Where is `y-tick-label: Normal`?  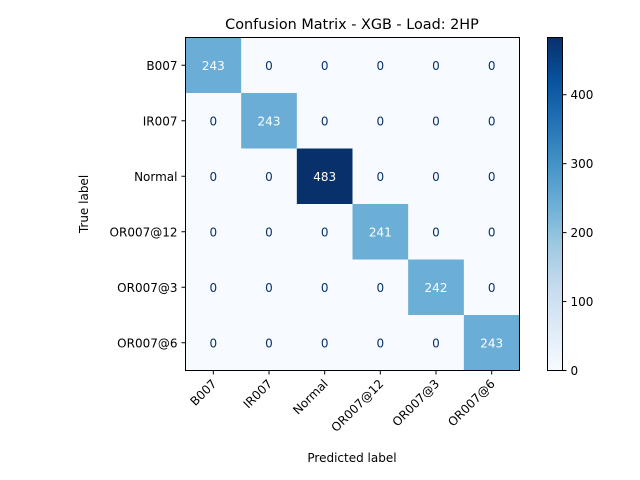
y-tick-label: Normal is located at coordinates (155, 177).